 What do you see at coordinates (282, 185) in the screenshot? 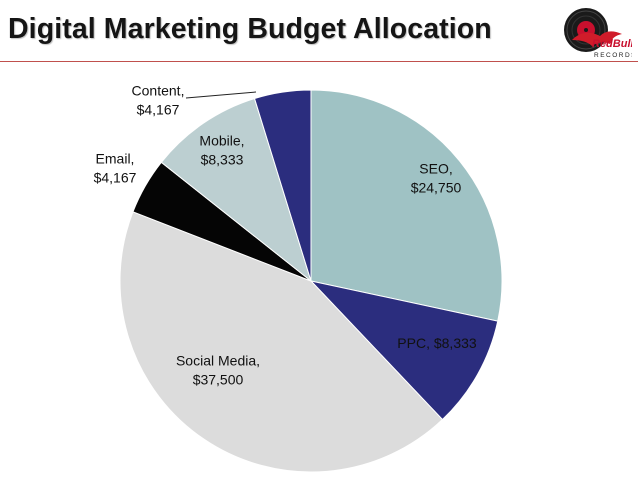
I see `pie-slice-content` at bounding box center [282, 185].